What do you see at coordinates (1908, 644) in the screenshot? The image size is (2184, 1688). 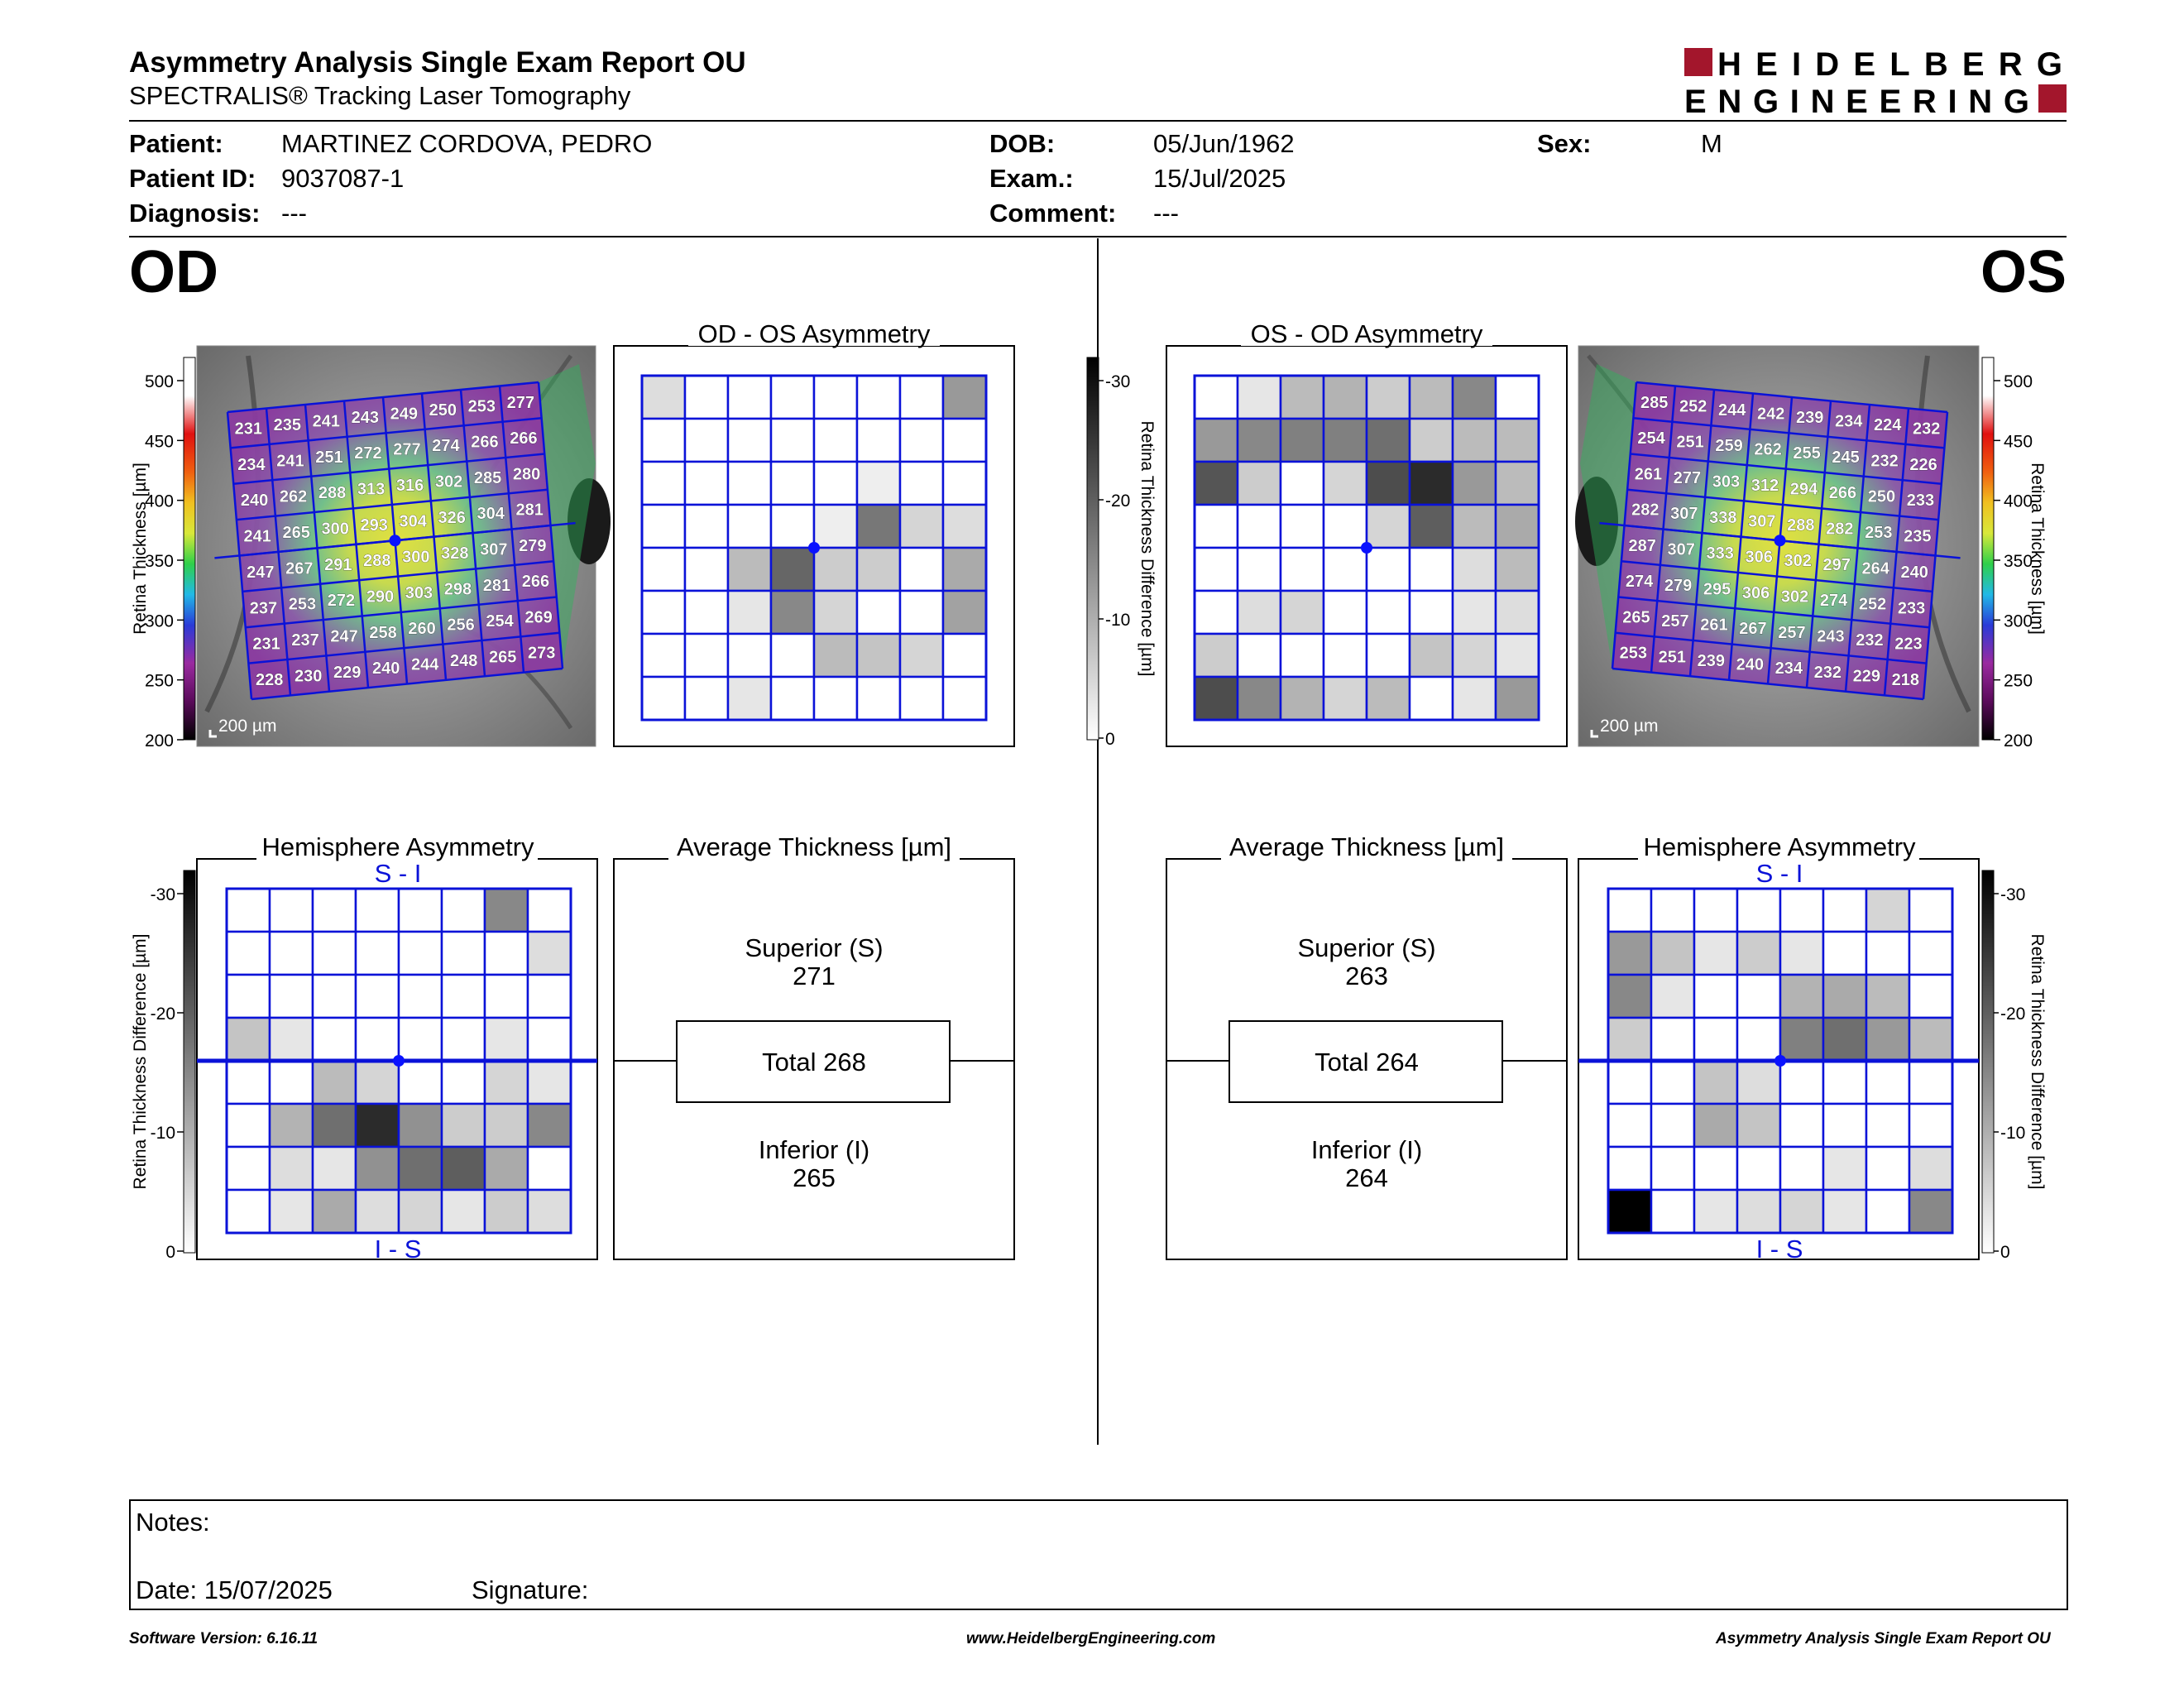 I see `os-thickness-value: 223` at bounding box center [1908, 644].